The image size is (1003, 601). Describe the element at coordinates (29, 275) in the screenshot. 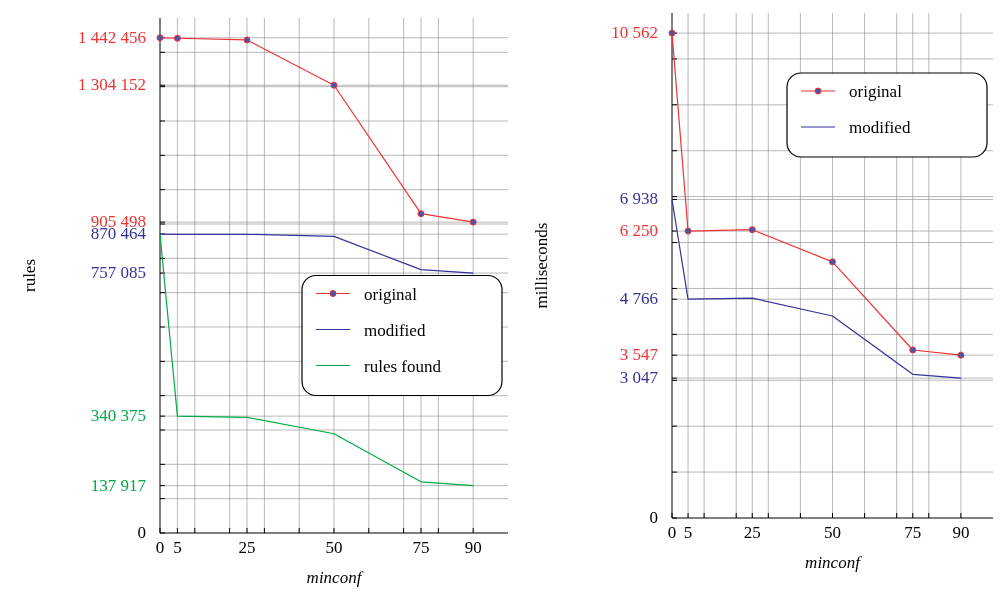

I see `y-axis-title: rules` at that location.